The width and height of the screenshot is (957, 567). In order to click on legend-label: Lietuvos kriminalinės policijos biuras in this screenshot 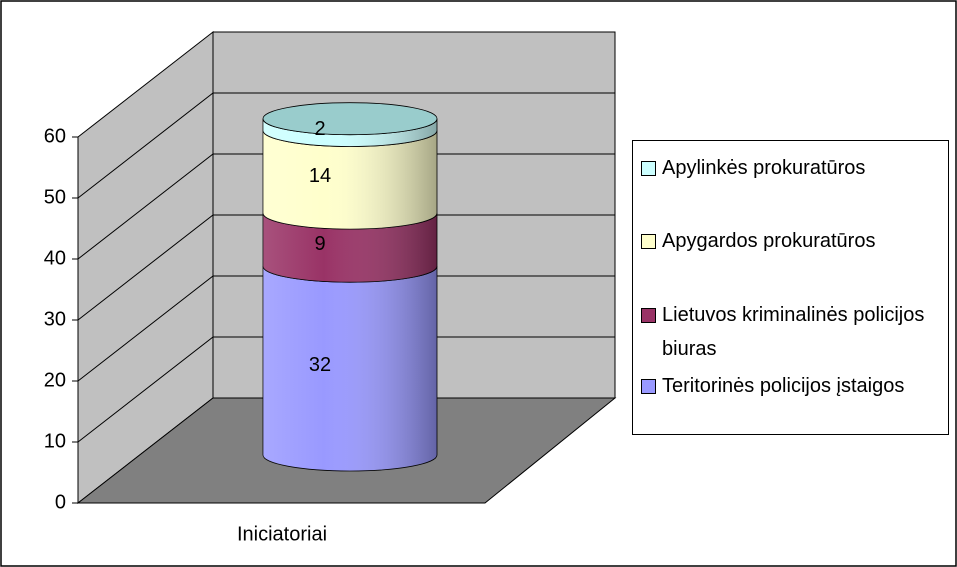, I will do `click(793, 332)`.